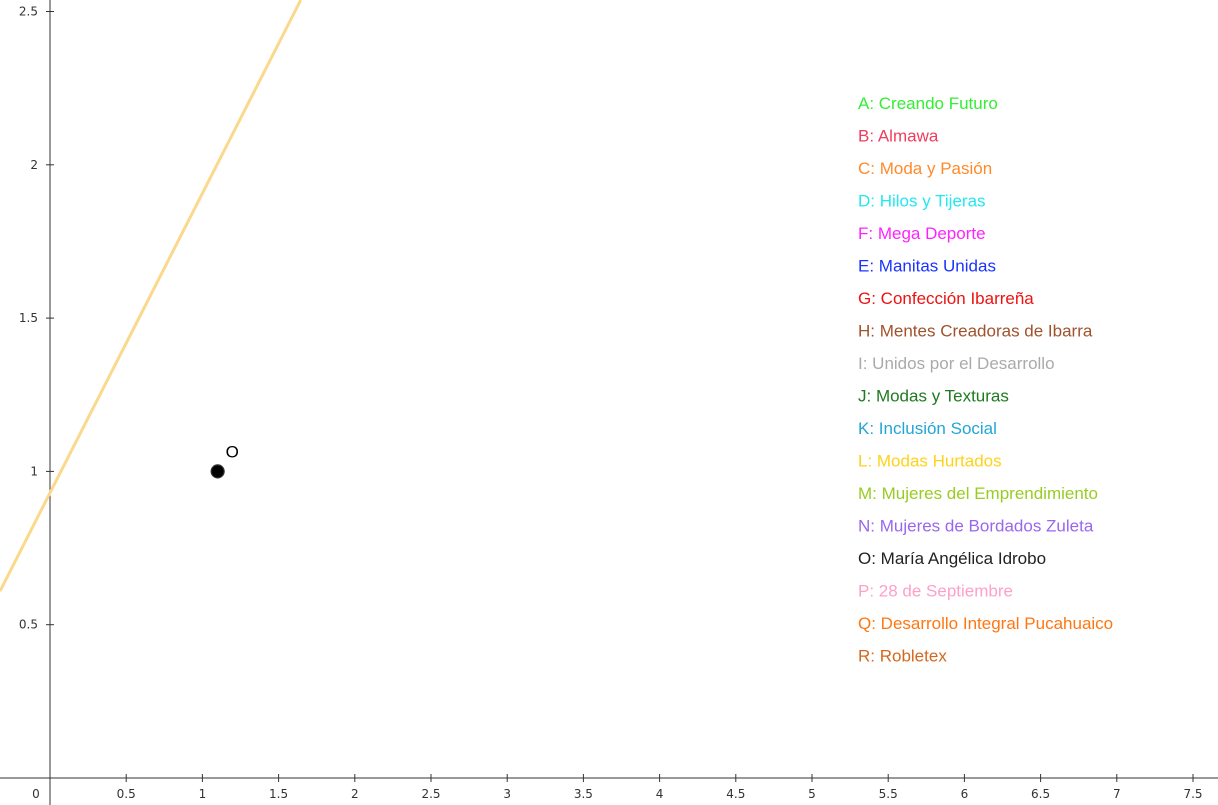 Image resolution: width=1218 pixels, height=805 pixels. Describe the element at coordinates (28, 318) in the screenshot. I see `y-tick-label: 1.5` at that location.